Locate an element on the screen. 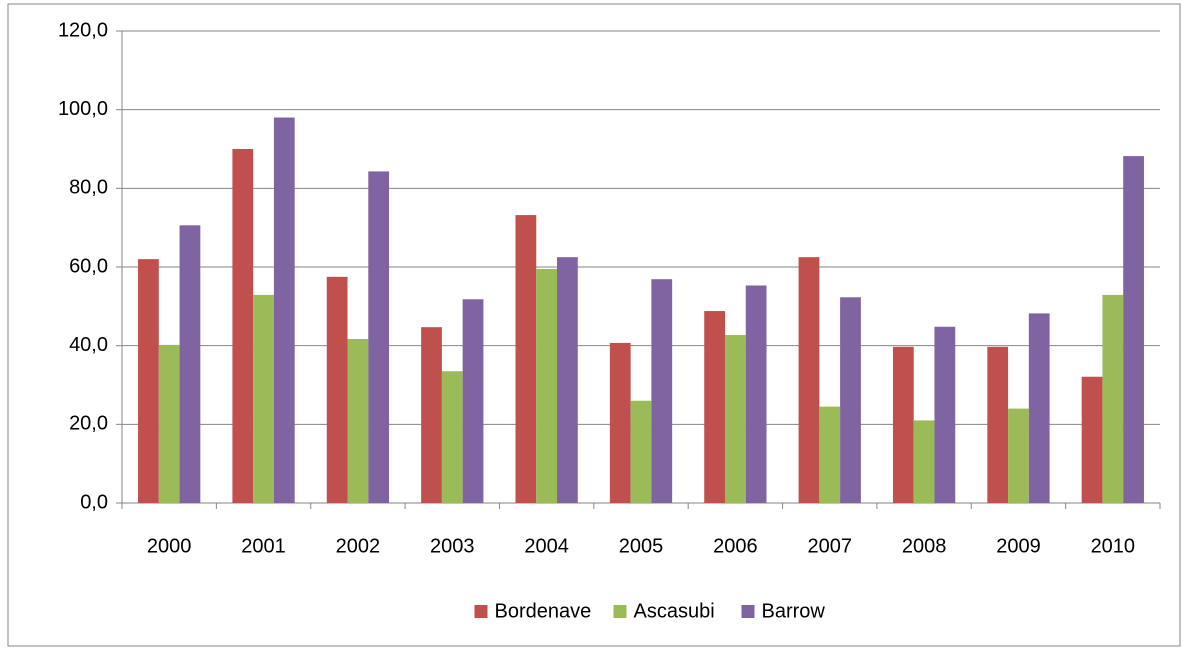  x-tick-label: 2008 is located at coordinates (924, 546).